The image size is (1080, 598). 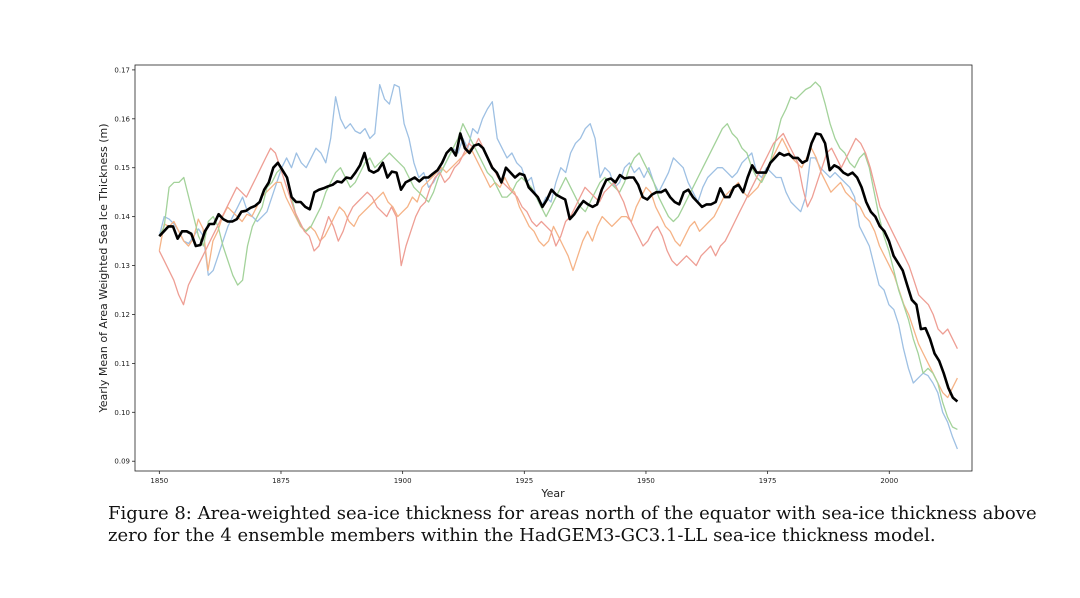 What do you see at coordinates (281, 481) in the screenshot?
I see `x-tick-label: 1875` at bounding box center [281, 481].